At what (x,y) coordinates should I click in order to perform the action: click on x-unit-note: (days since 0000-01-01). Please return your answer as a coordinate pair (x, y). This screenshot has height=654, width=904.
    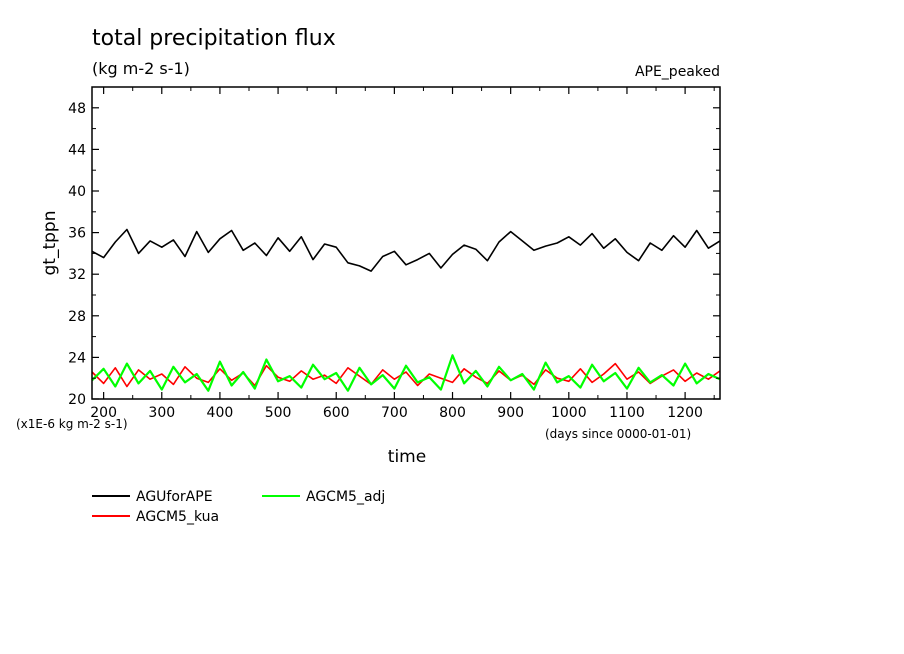
    Looking at the image, I should click on (618, 434).